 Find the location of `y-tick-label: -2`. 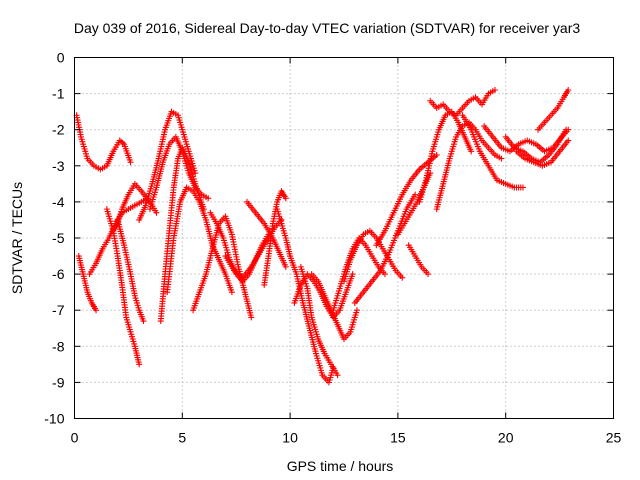

y-tick-label: -2 is located at coordinates (58, 130).